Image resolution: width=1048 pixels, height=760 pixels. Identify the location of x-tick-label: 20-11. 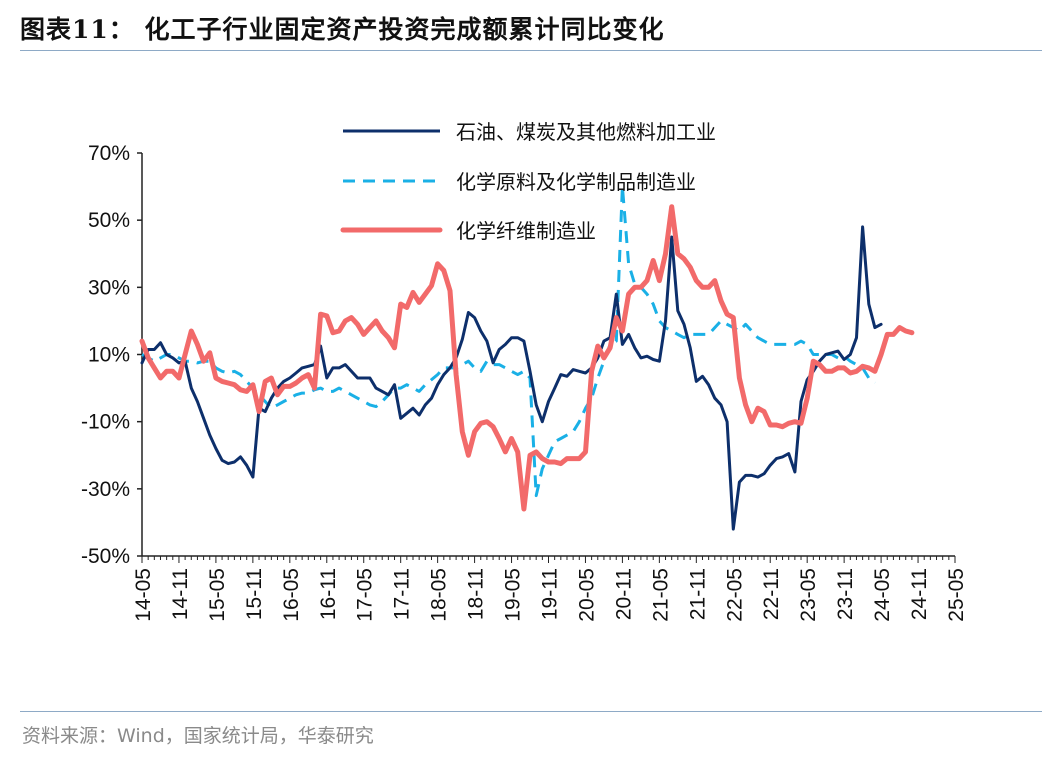
(623, 594).